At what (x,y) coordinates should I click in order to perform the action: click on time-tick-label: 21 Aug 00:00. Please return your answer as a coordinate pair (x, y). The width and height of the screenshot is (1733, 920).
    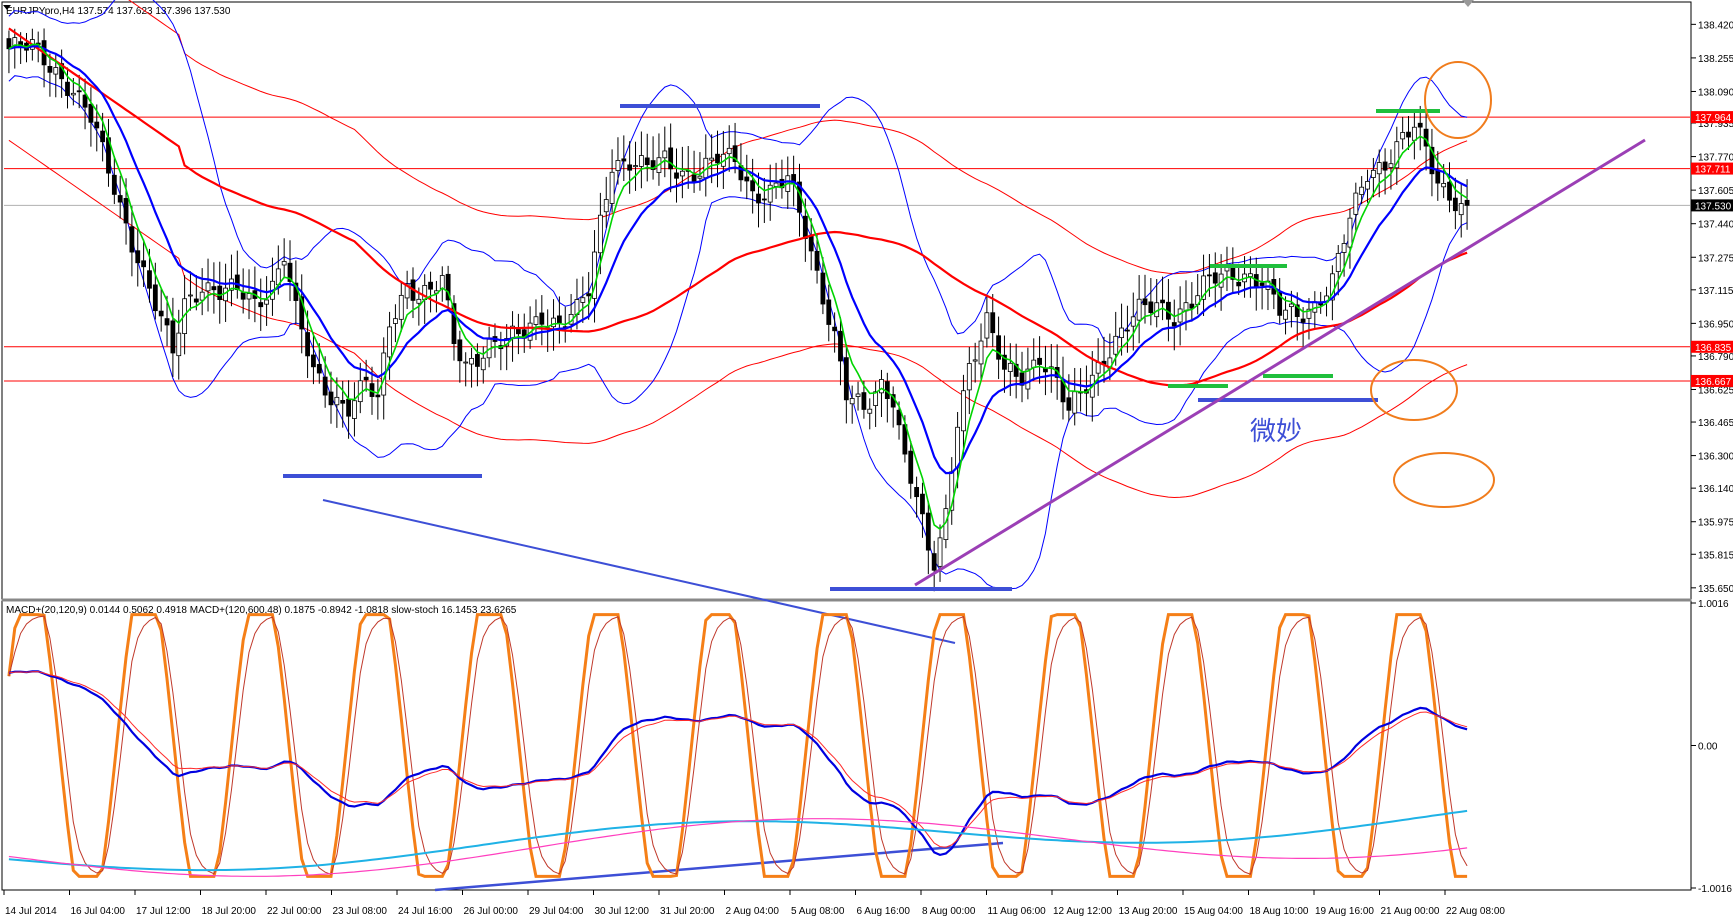
    Looking at the image, I should click on (1410, 911).